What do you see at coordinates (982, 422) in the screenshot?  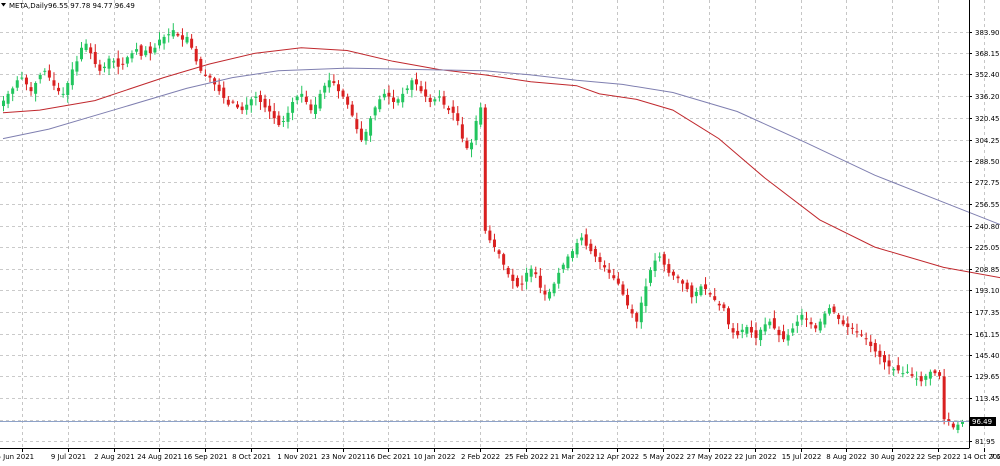 I see `price-tag-value: 96.49` at bounding box center [982, 422].